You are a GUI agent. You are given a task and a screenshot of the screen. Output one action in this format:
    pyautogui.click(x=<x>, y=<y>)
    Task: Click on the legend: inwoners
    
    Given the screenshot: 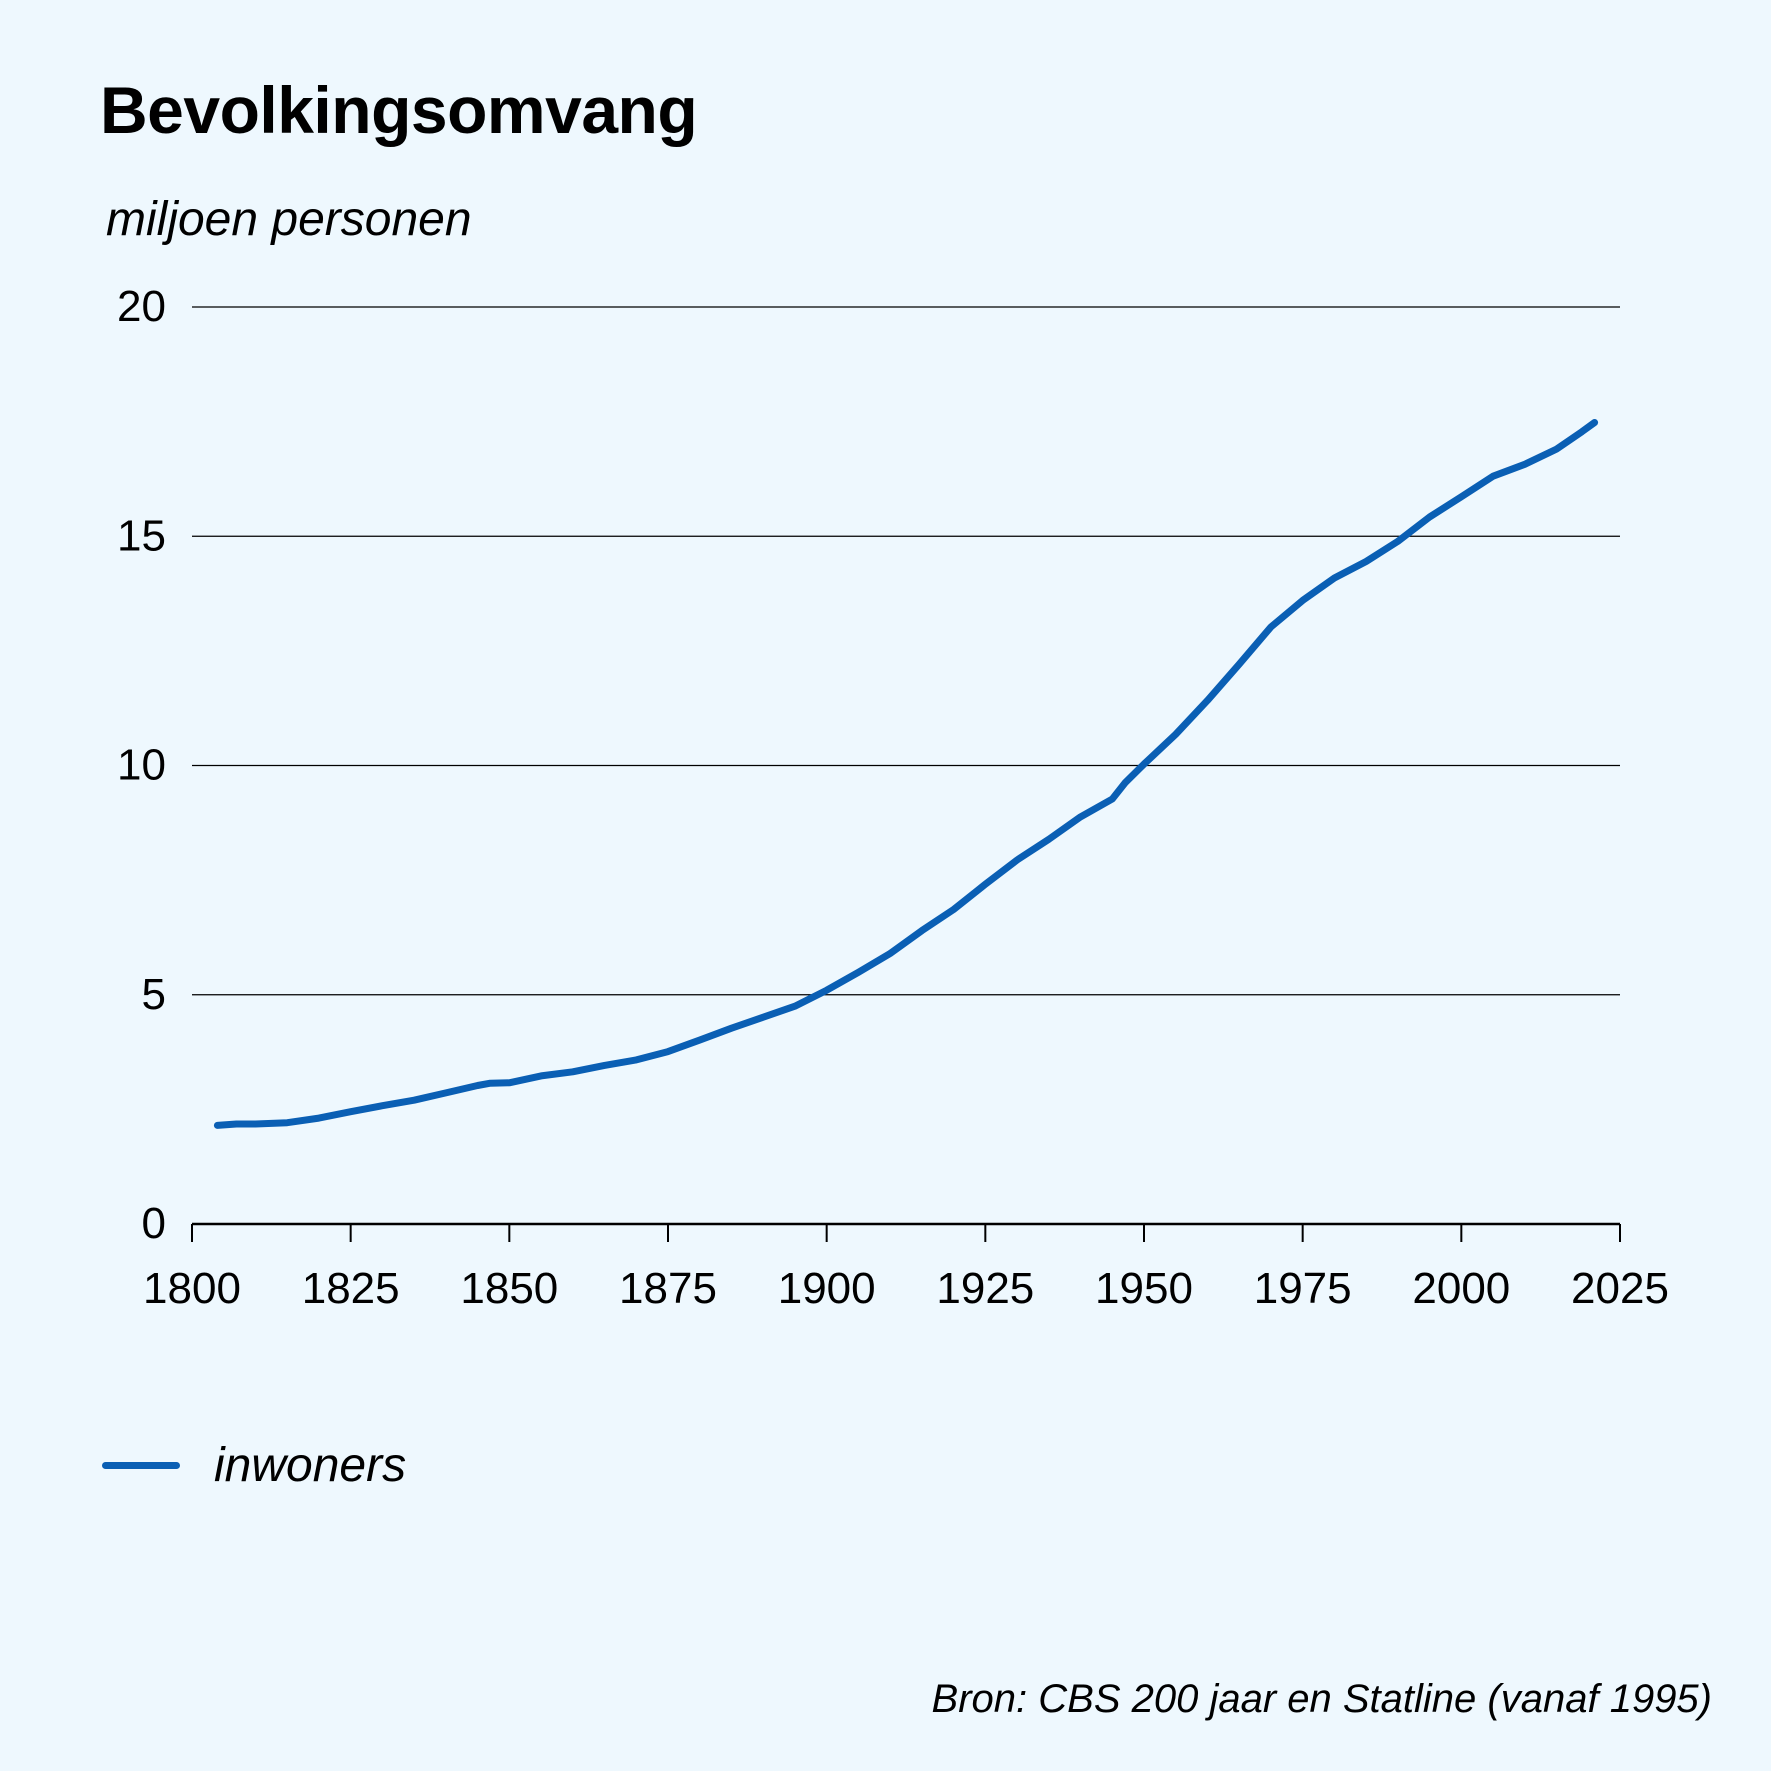 What is the action you would take?
    pyautogui.click(x=254, y=1465)
    